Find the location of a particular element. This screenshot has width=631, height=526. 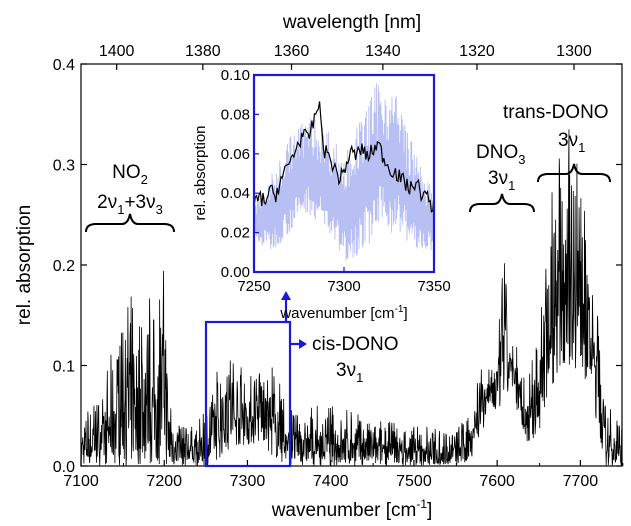

highlight-region is located at coordinates (255, 379).